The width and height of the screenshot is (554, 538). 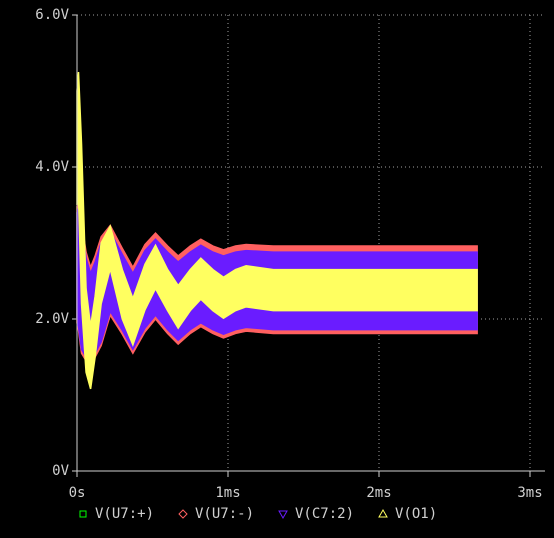 What do you see at coordinates (60, 471) in the screenshot?
I see `y-tick-label: 0V` at bounding box center [60, 471].